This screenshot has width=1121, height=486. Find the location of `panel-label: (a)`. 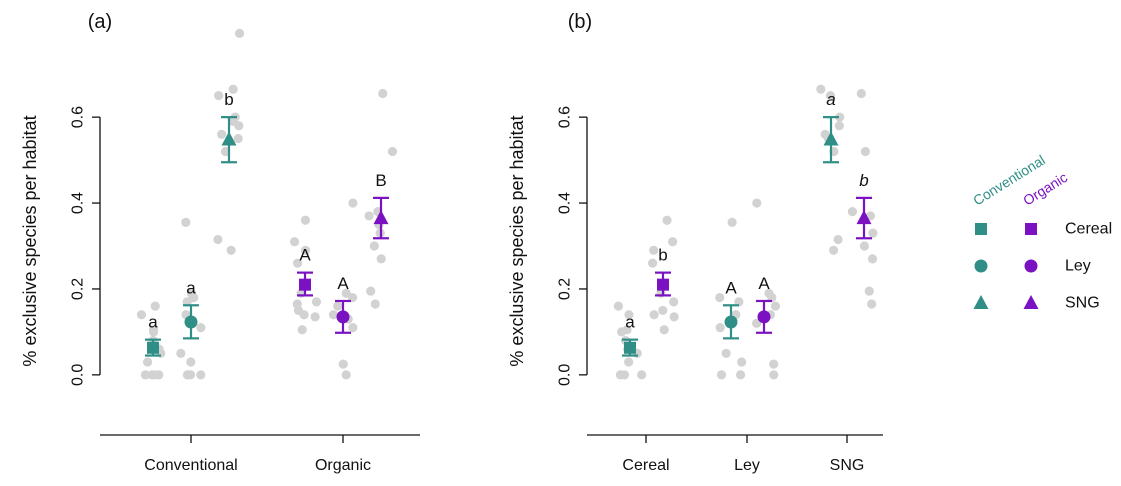

panel-label: (a) is located at coordinates (100, 22).